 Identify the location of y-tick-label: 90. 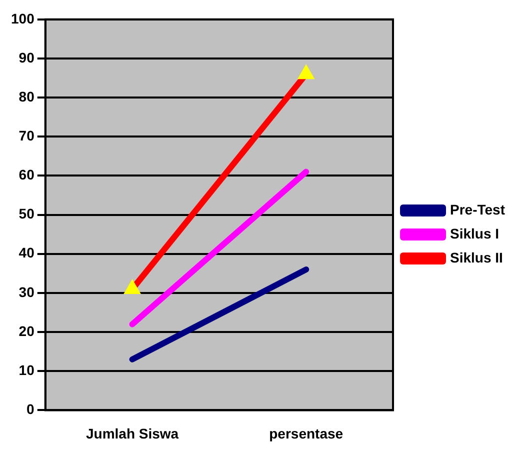
(26, 57).